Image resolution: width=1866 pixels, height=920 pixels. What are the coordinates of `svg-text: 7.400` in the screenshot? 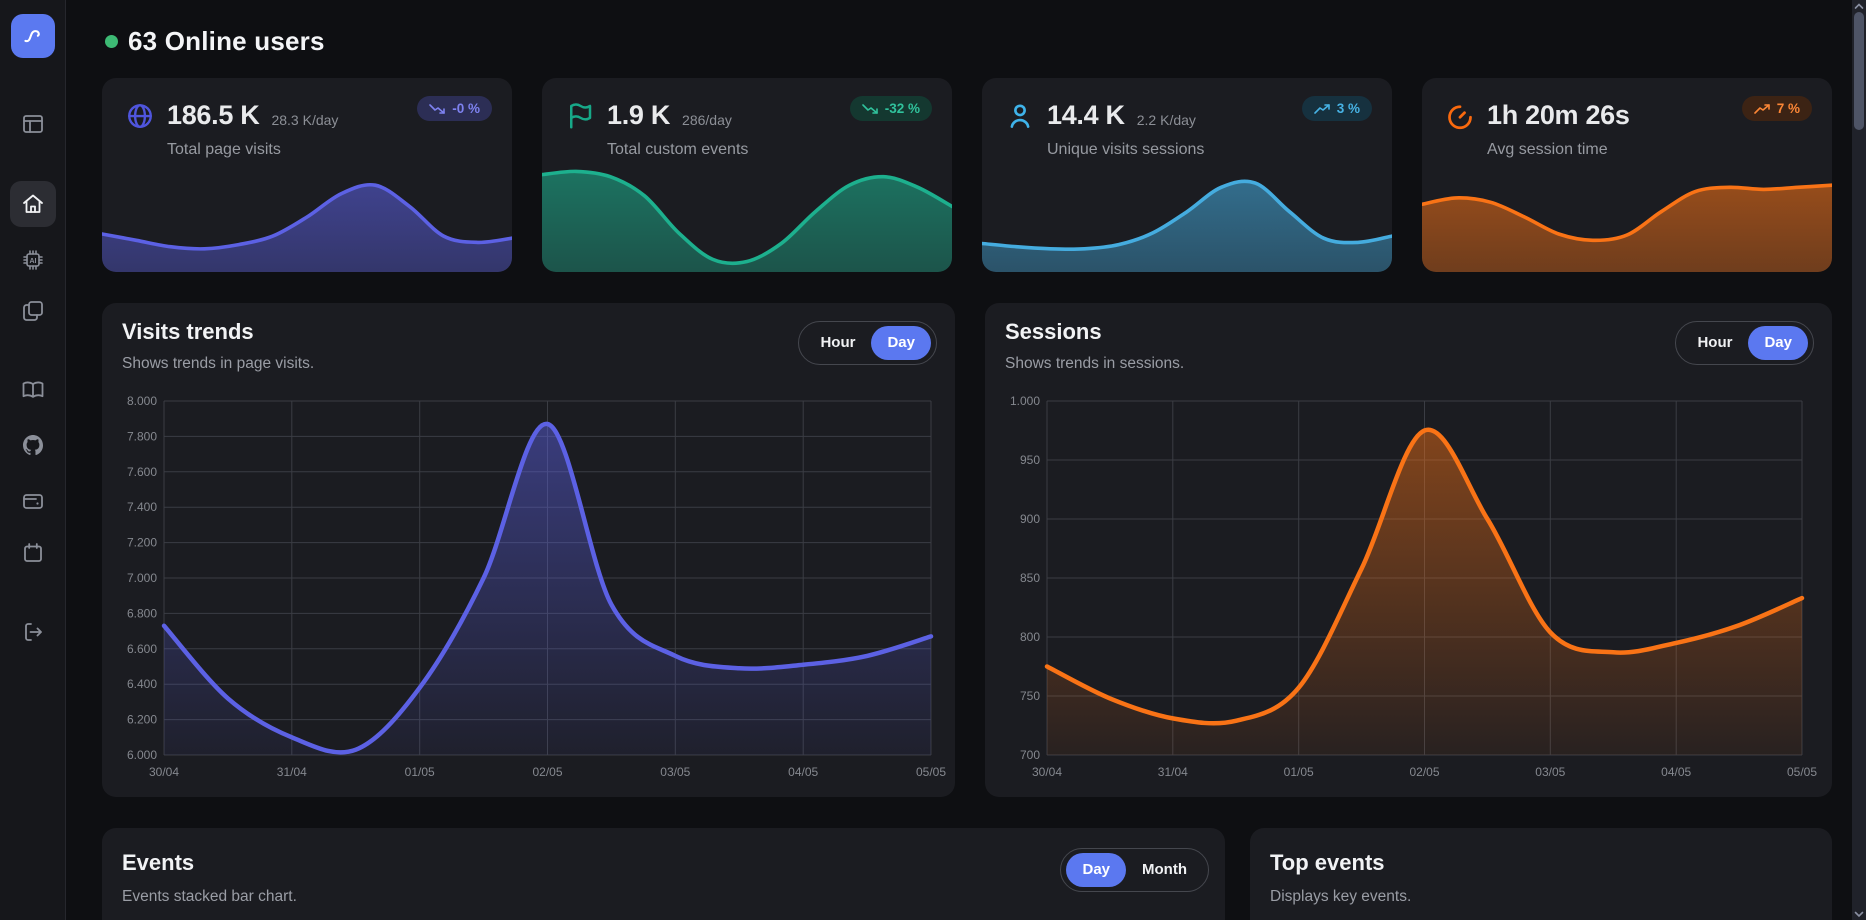 It's located at (142, 507).